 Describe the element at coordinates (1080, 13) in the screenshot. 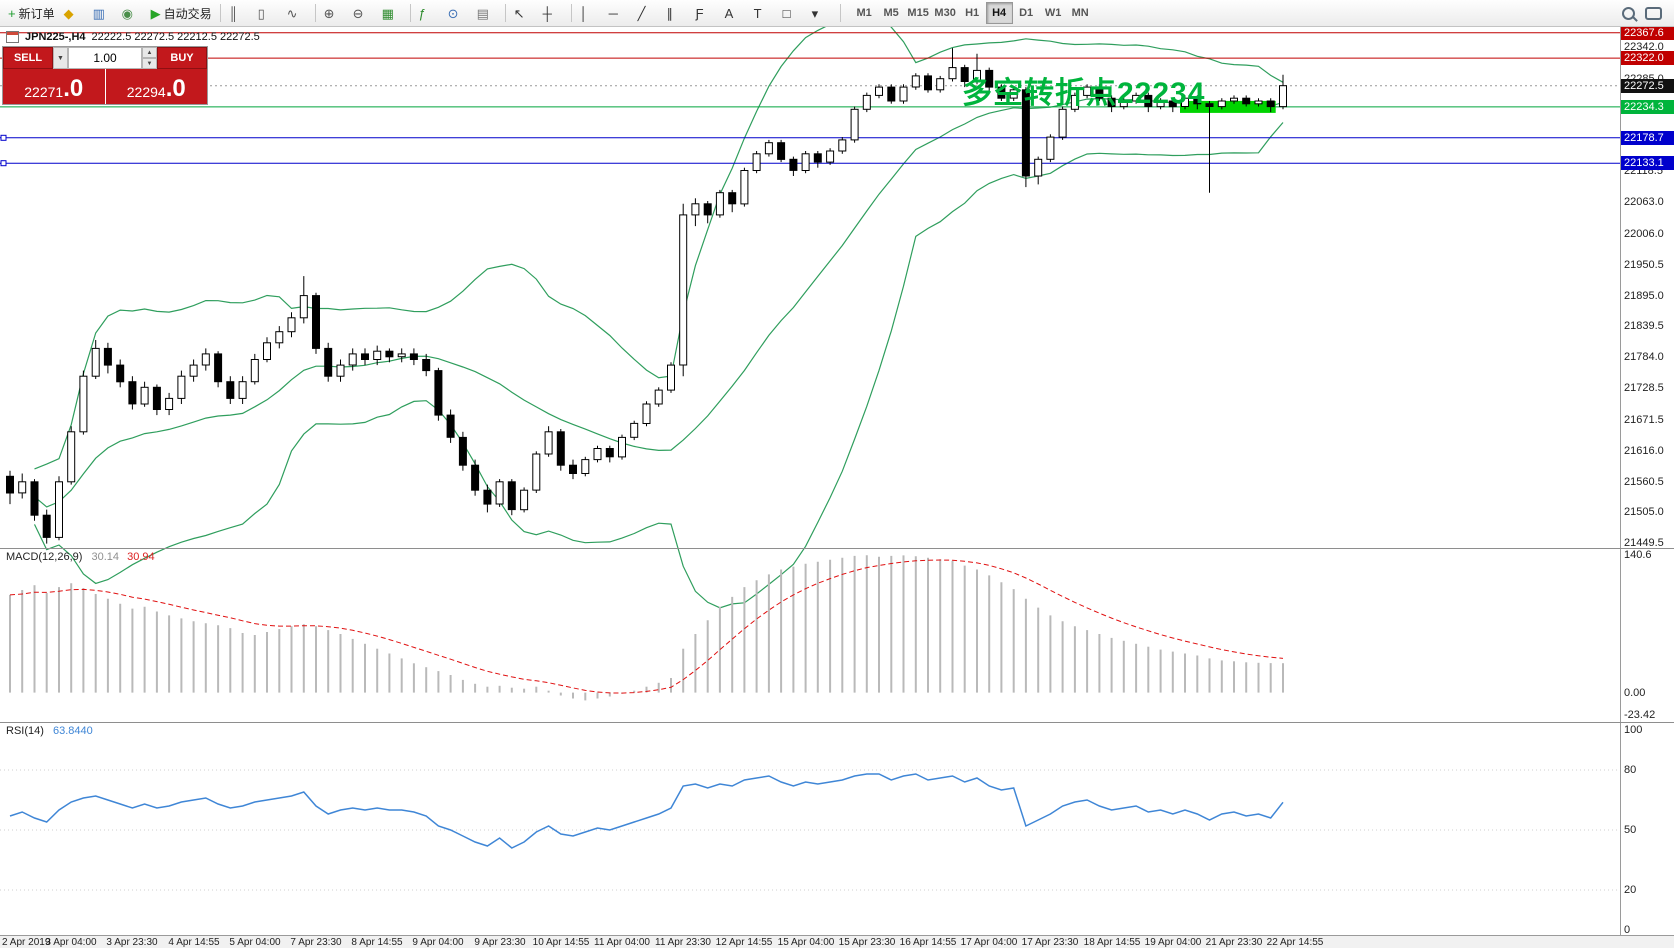

I see `timeframe-mn-button: MN` at that location.